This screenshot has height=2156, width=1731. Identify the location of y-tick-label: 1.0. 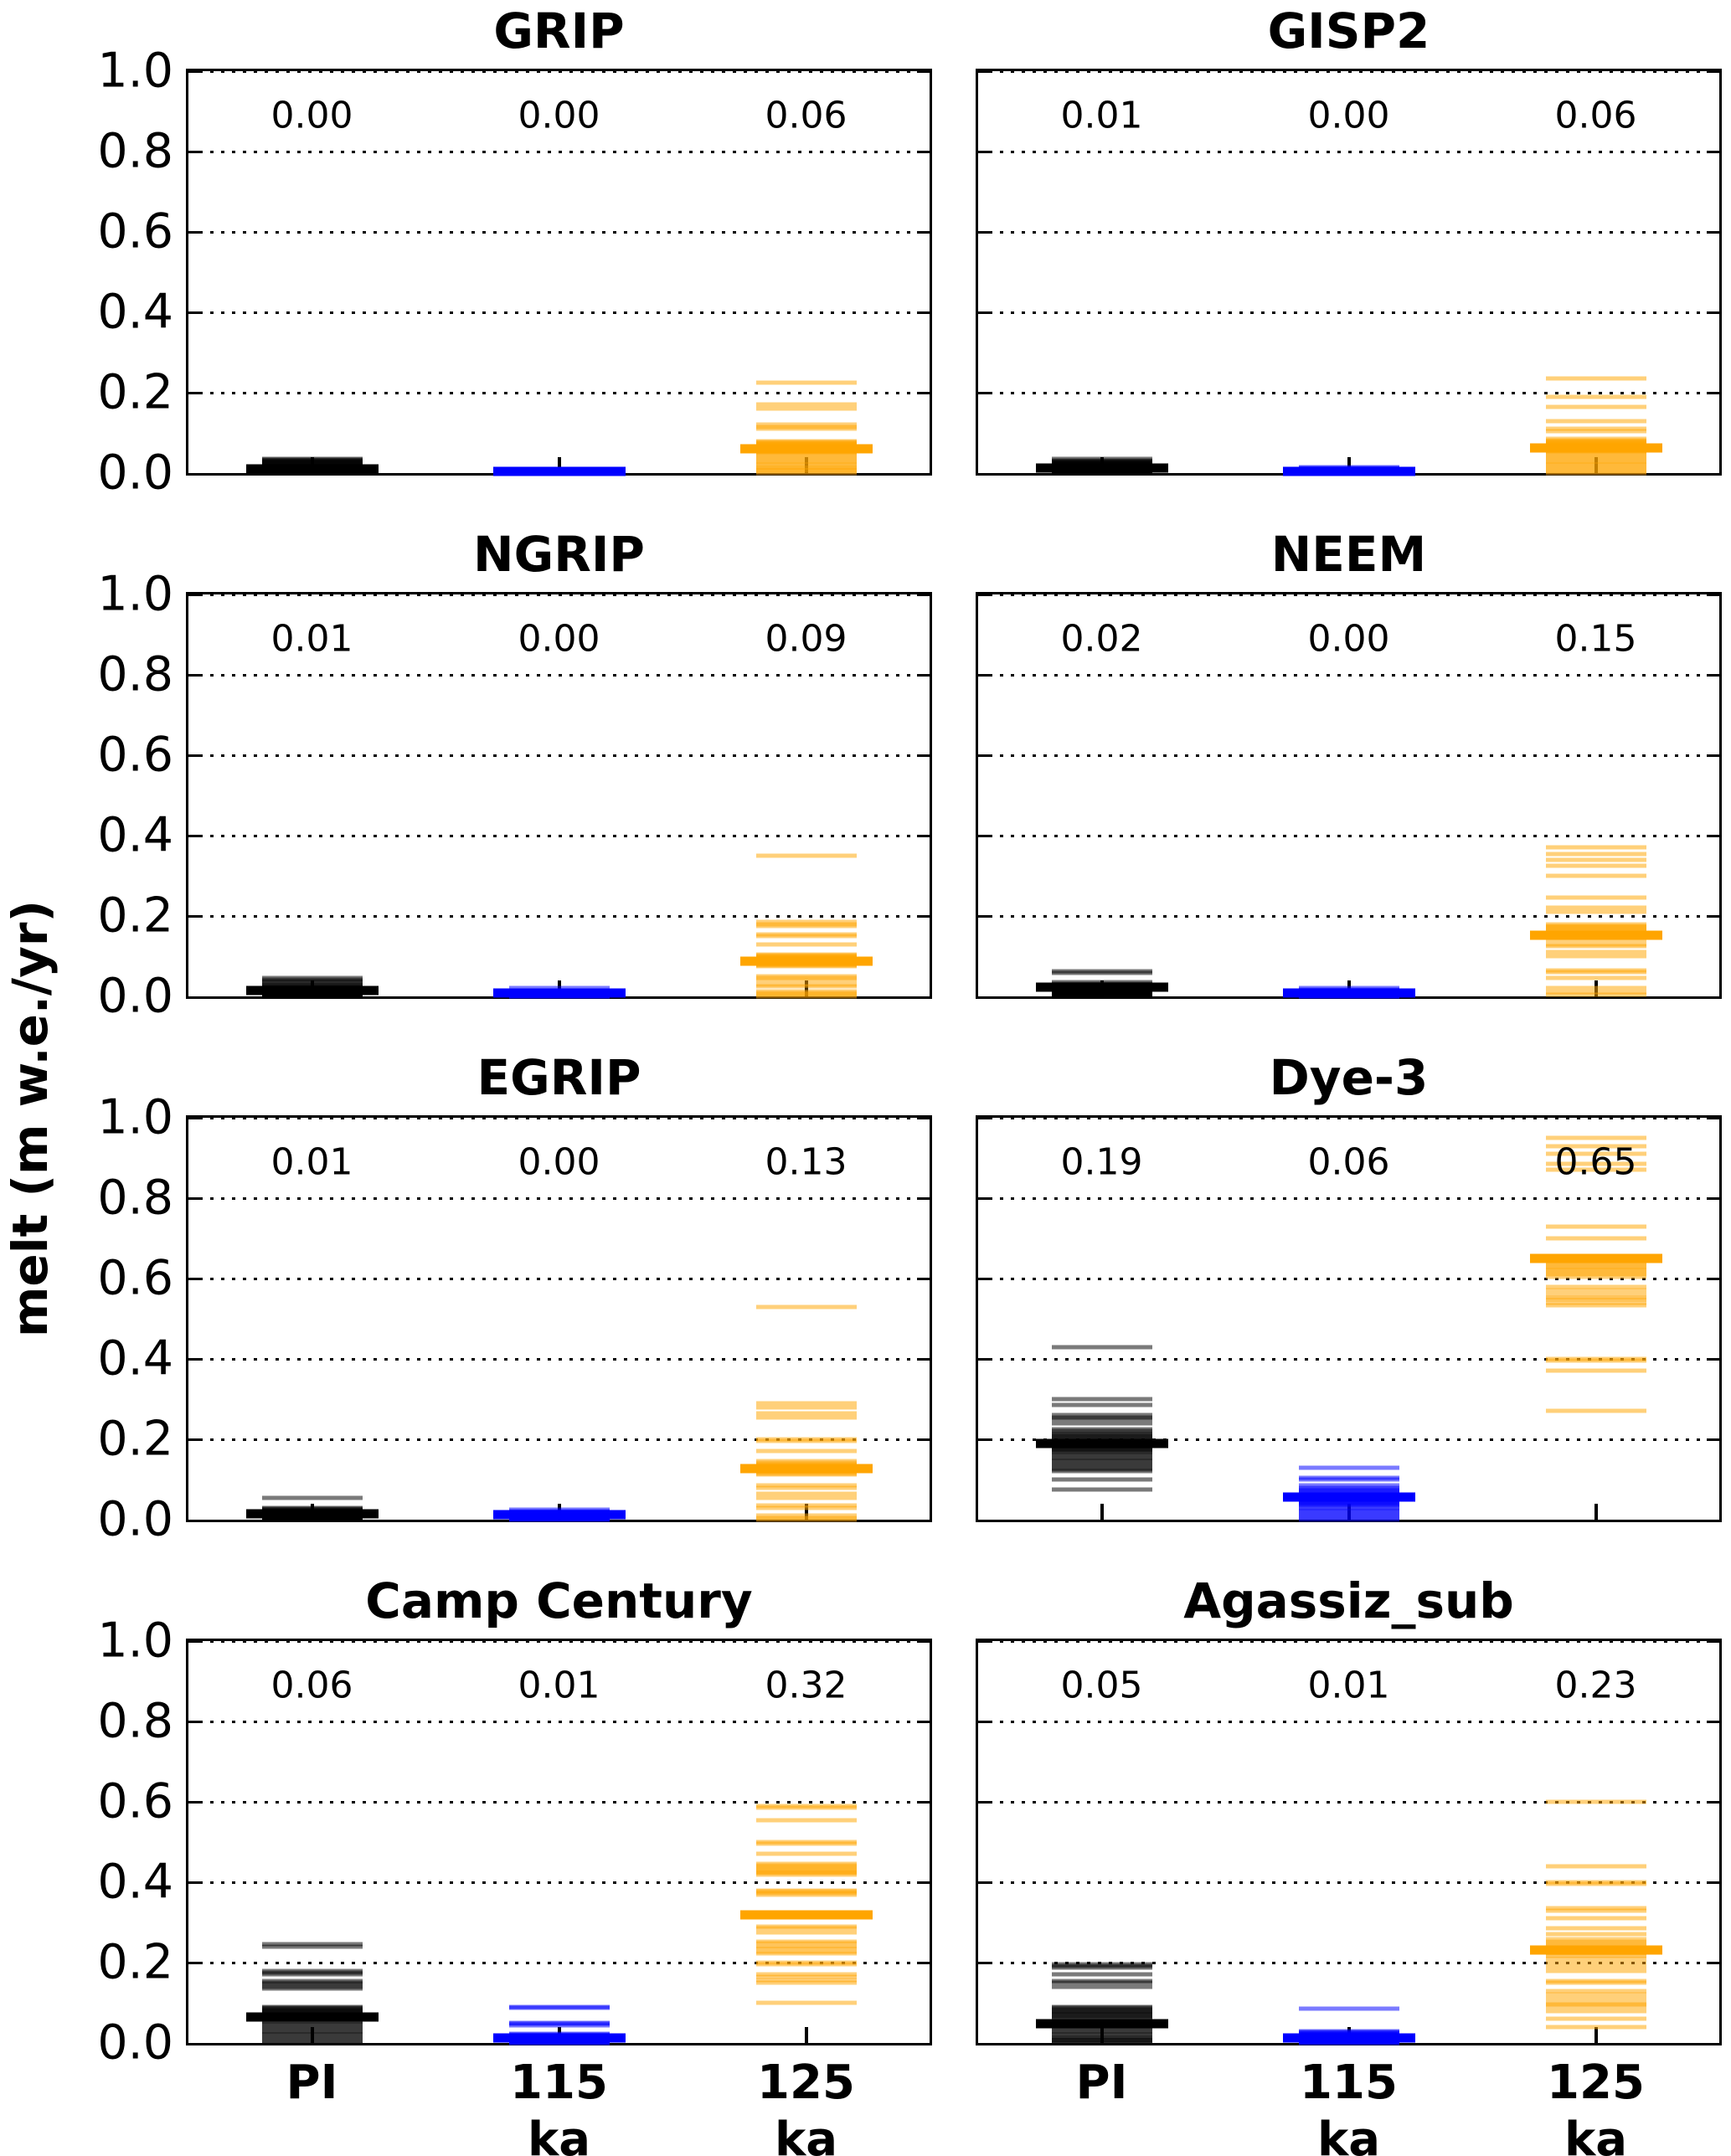
(135, 1117).